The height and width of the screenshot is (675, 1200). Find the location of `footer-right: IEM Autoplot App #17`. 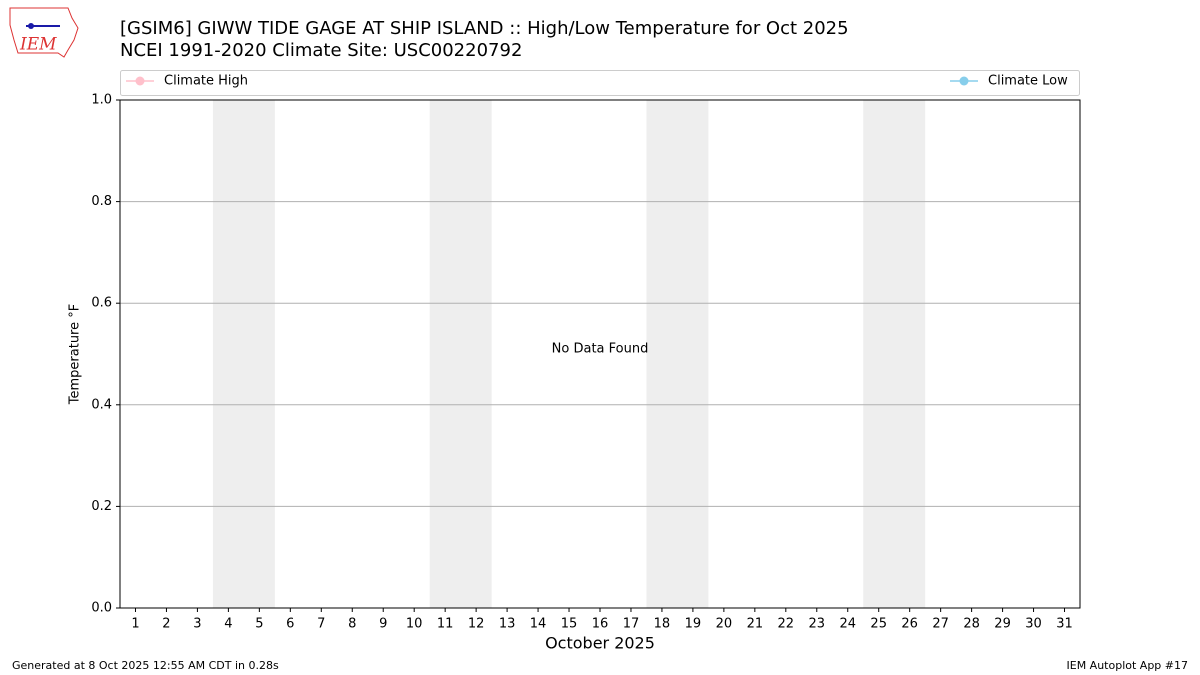

footer-right: IEM Autoplot App #17 is located at coordinates (1128, 665).